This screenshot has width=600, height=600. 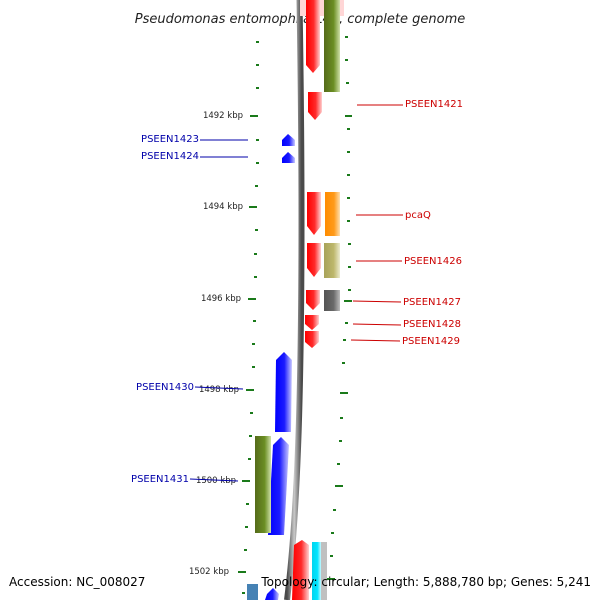 What do you see at coordinates (434, 104) in the screenshot?
I see `gene-label-pseen1421: PSEEN1421` at bounding box center [434, 104].